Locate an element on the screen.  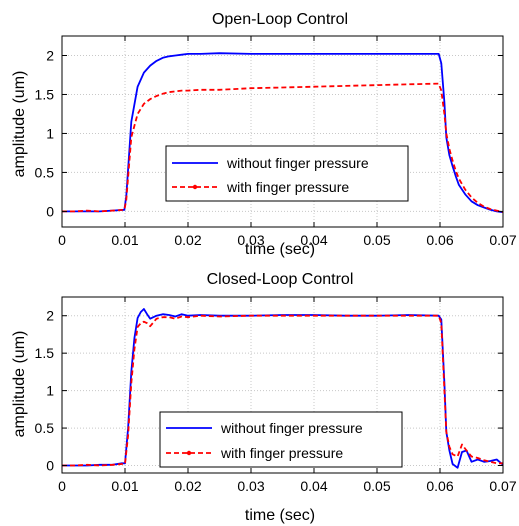
chart-title: Closed-Loop Control is located at coordinates (280, 279).